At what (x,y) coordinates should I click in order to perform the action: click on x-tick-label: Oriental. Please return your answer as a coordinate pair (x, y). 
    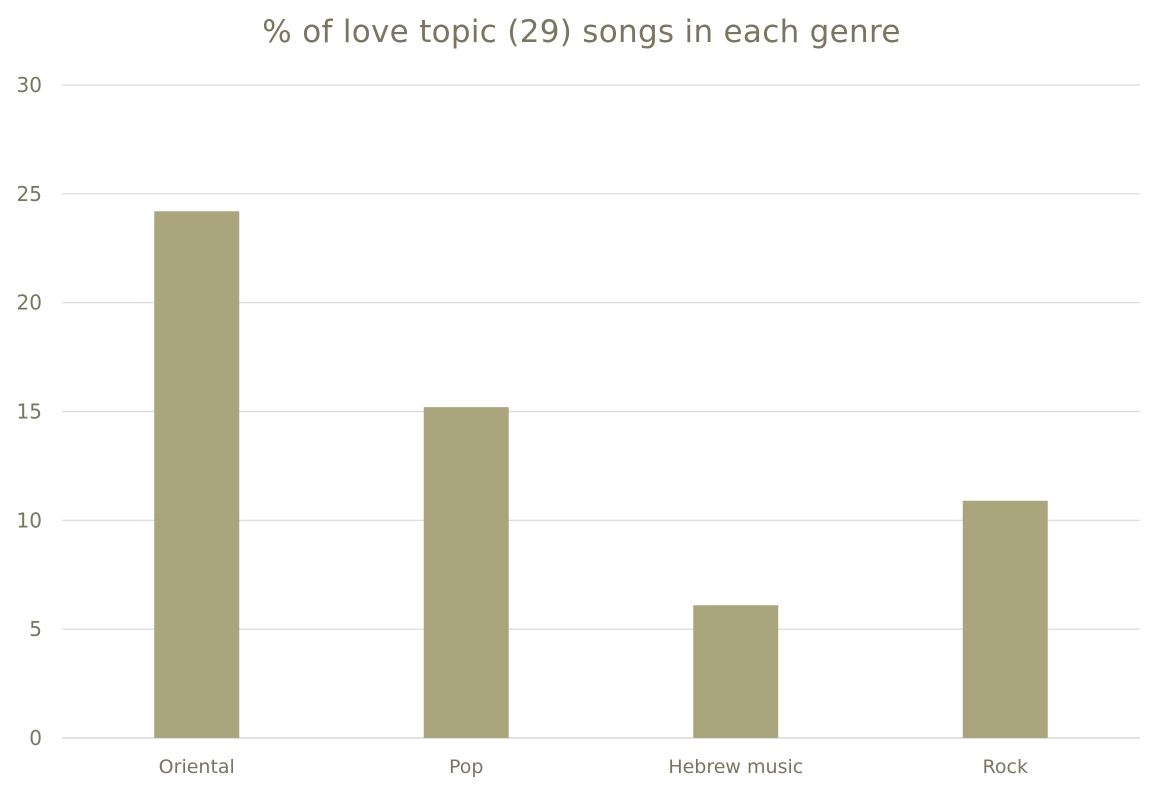
    Looking at the image, I should click on (197, 767).